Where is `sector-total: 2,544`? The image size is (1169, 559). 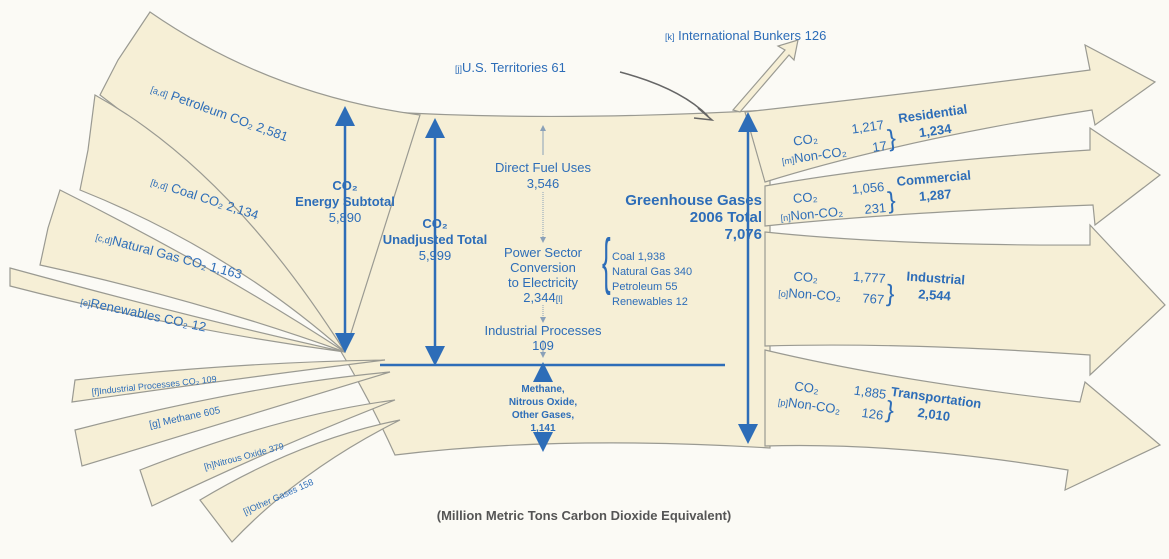 sector-total: 2,544 is located at coordinates (935, 294).